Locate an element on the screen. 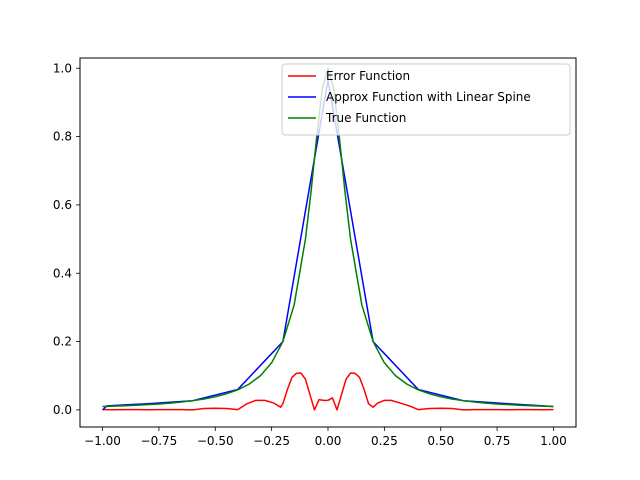 The height and width of the screenshot is (480, 640). legend-label-2: True Function is located at coordinates (365, 118).